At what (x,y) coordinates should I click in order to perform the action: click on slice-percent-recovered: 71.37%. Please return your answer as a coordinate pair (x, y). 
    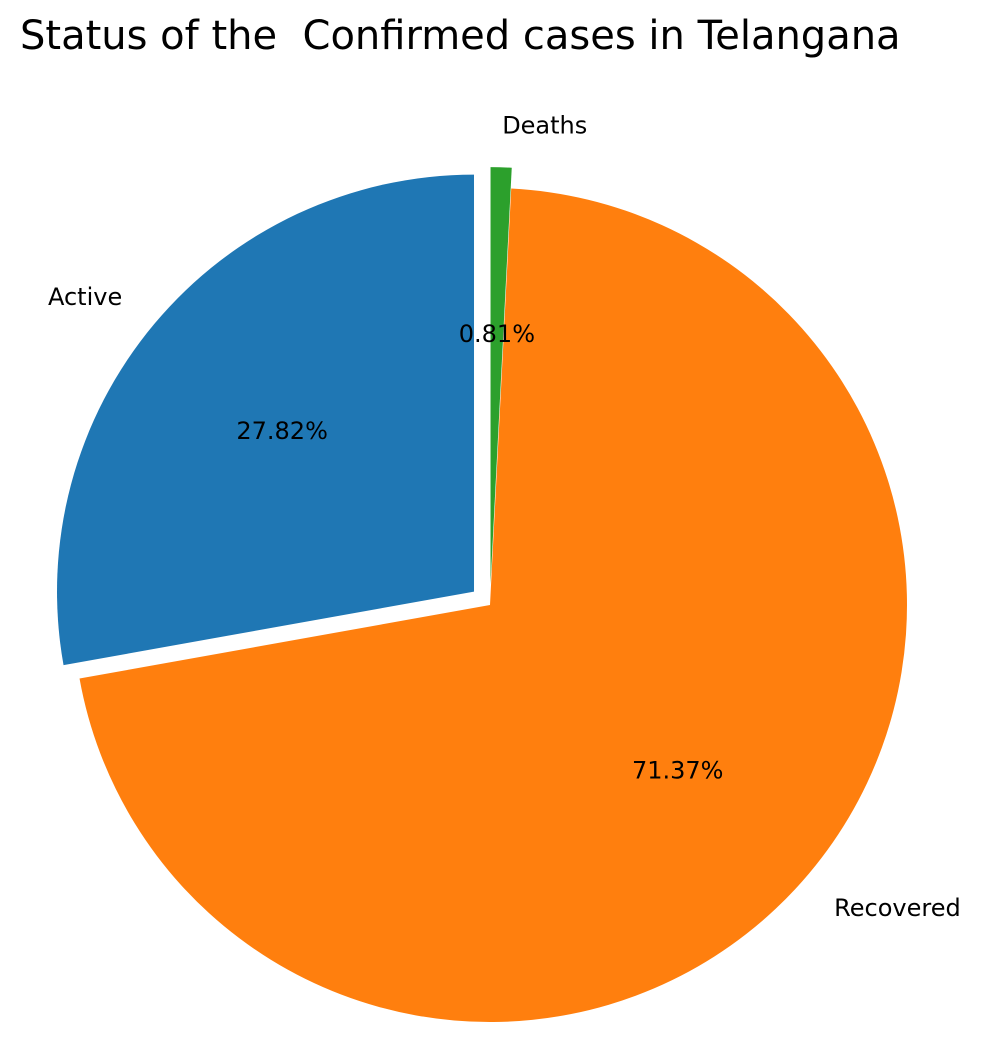
    Looking at the image, I should click on (678, 770).